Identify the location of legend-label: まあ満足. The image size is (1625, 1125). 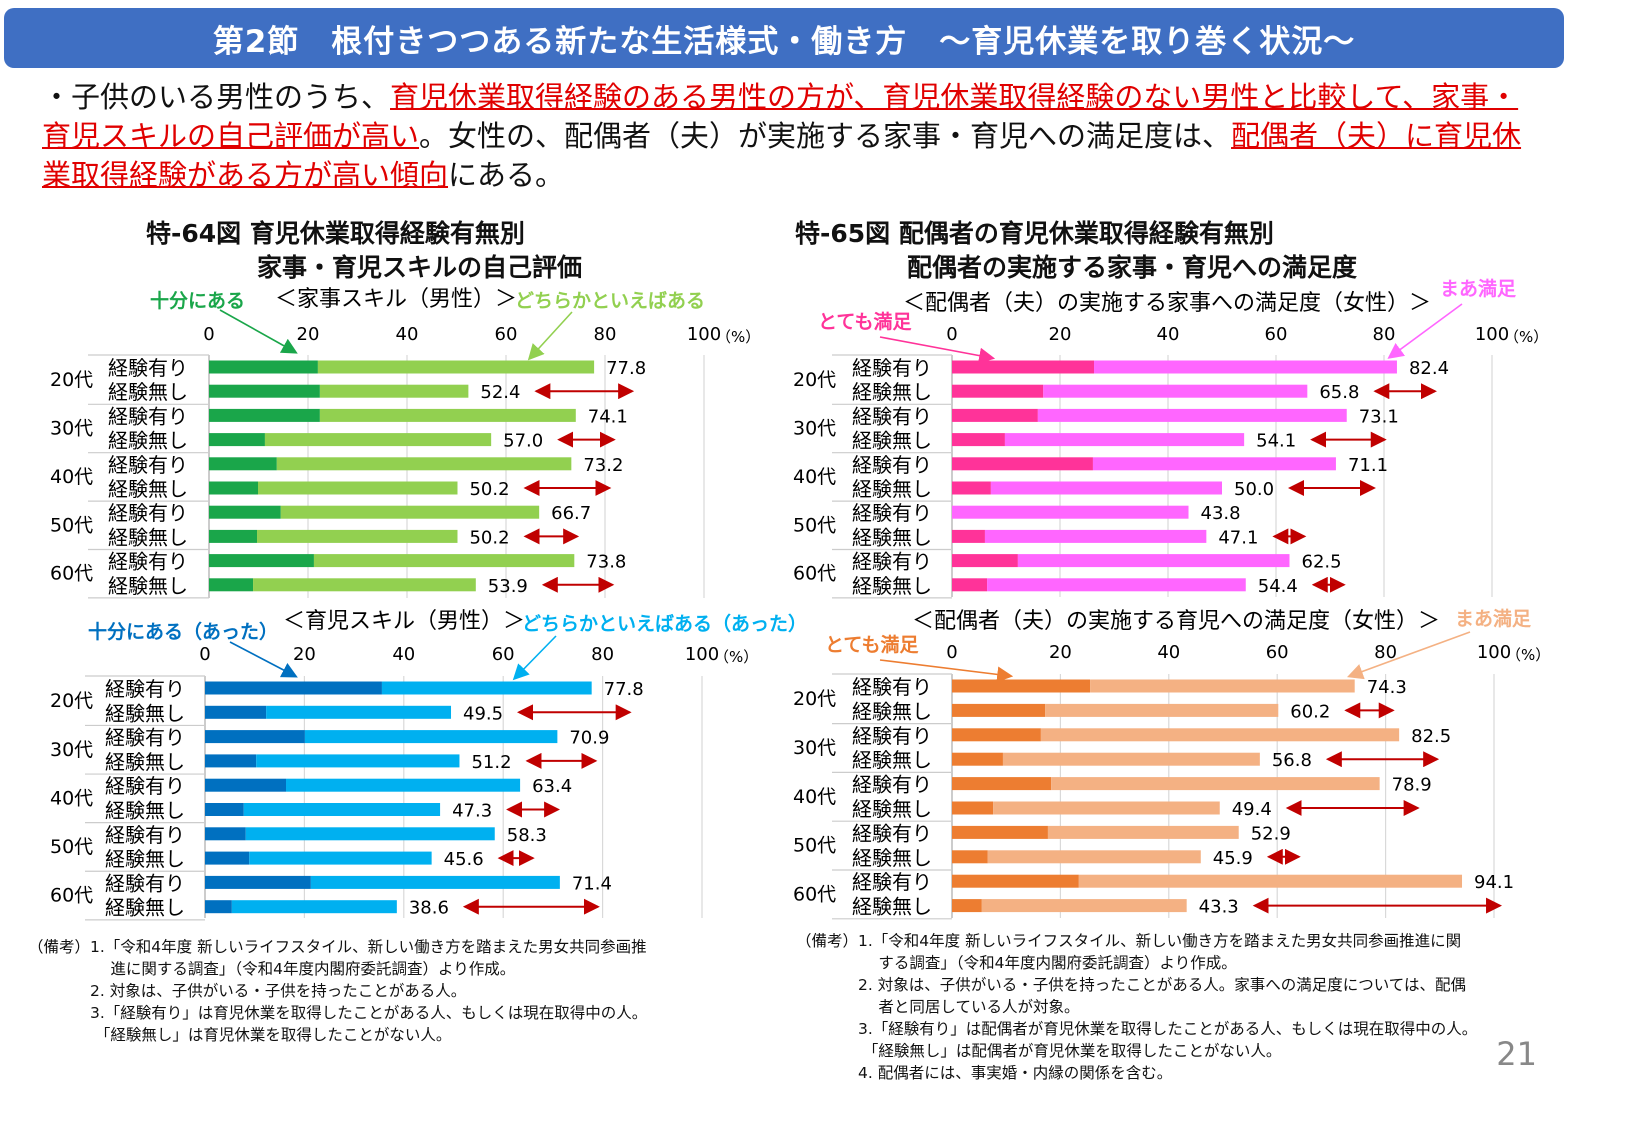
(1493, 619).